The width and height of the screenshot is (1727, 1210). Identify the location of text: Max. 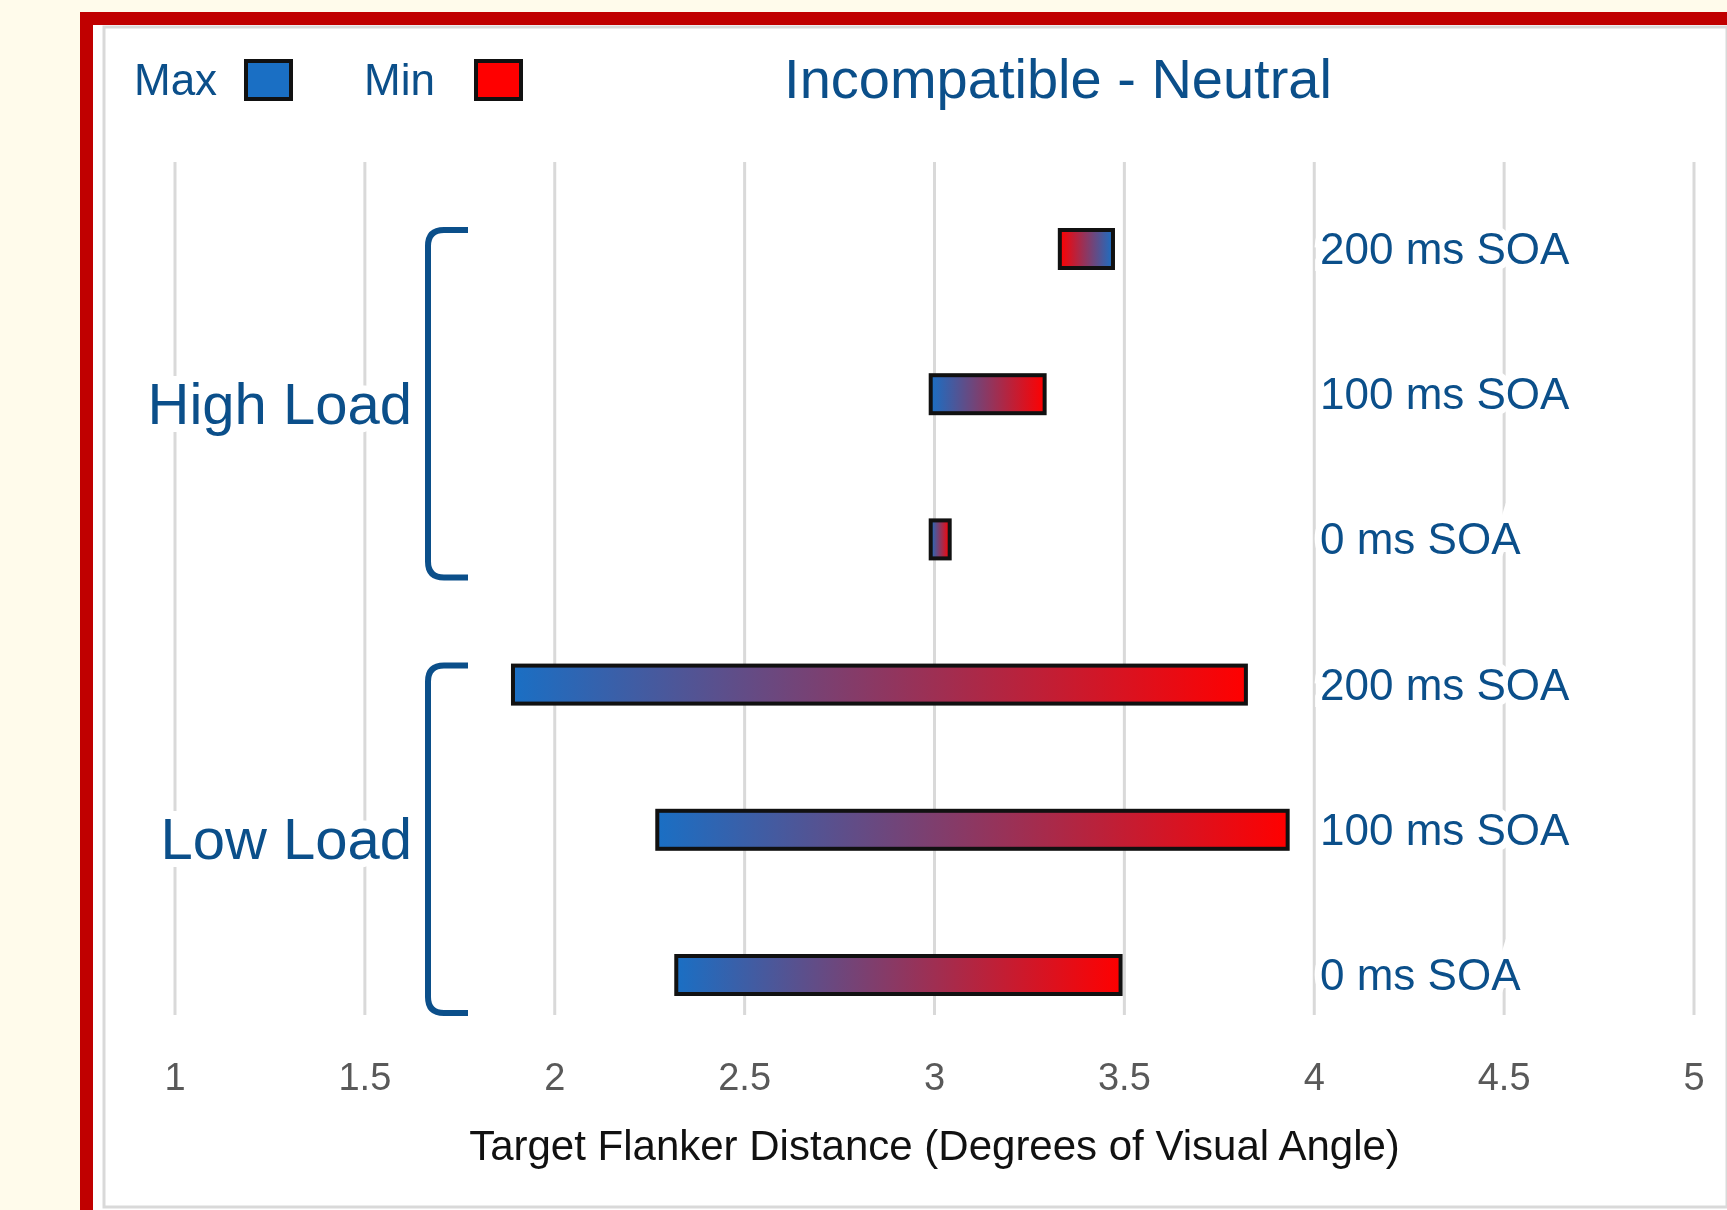
(176, 79).